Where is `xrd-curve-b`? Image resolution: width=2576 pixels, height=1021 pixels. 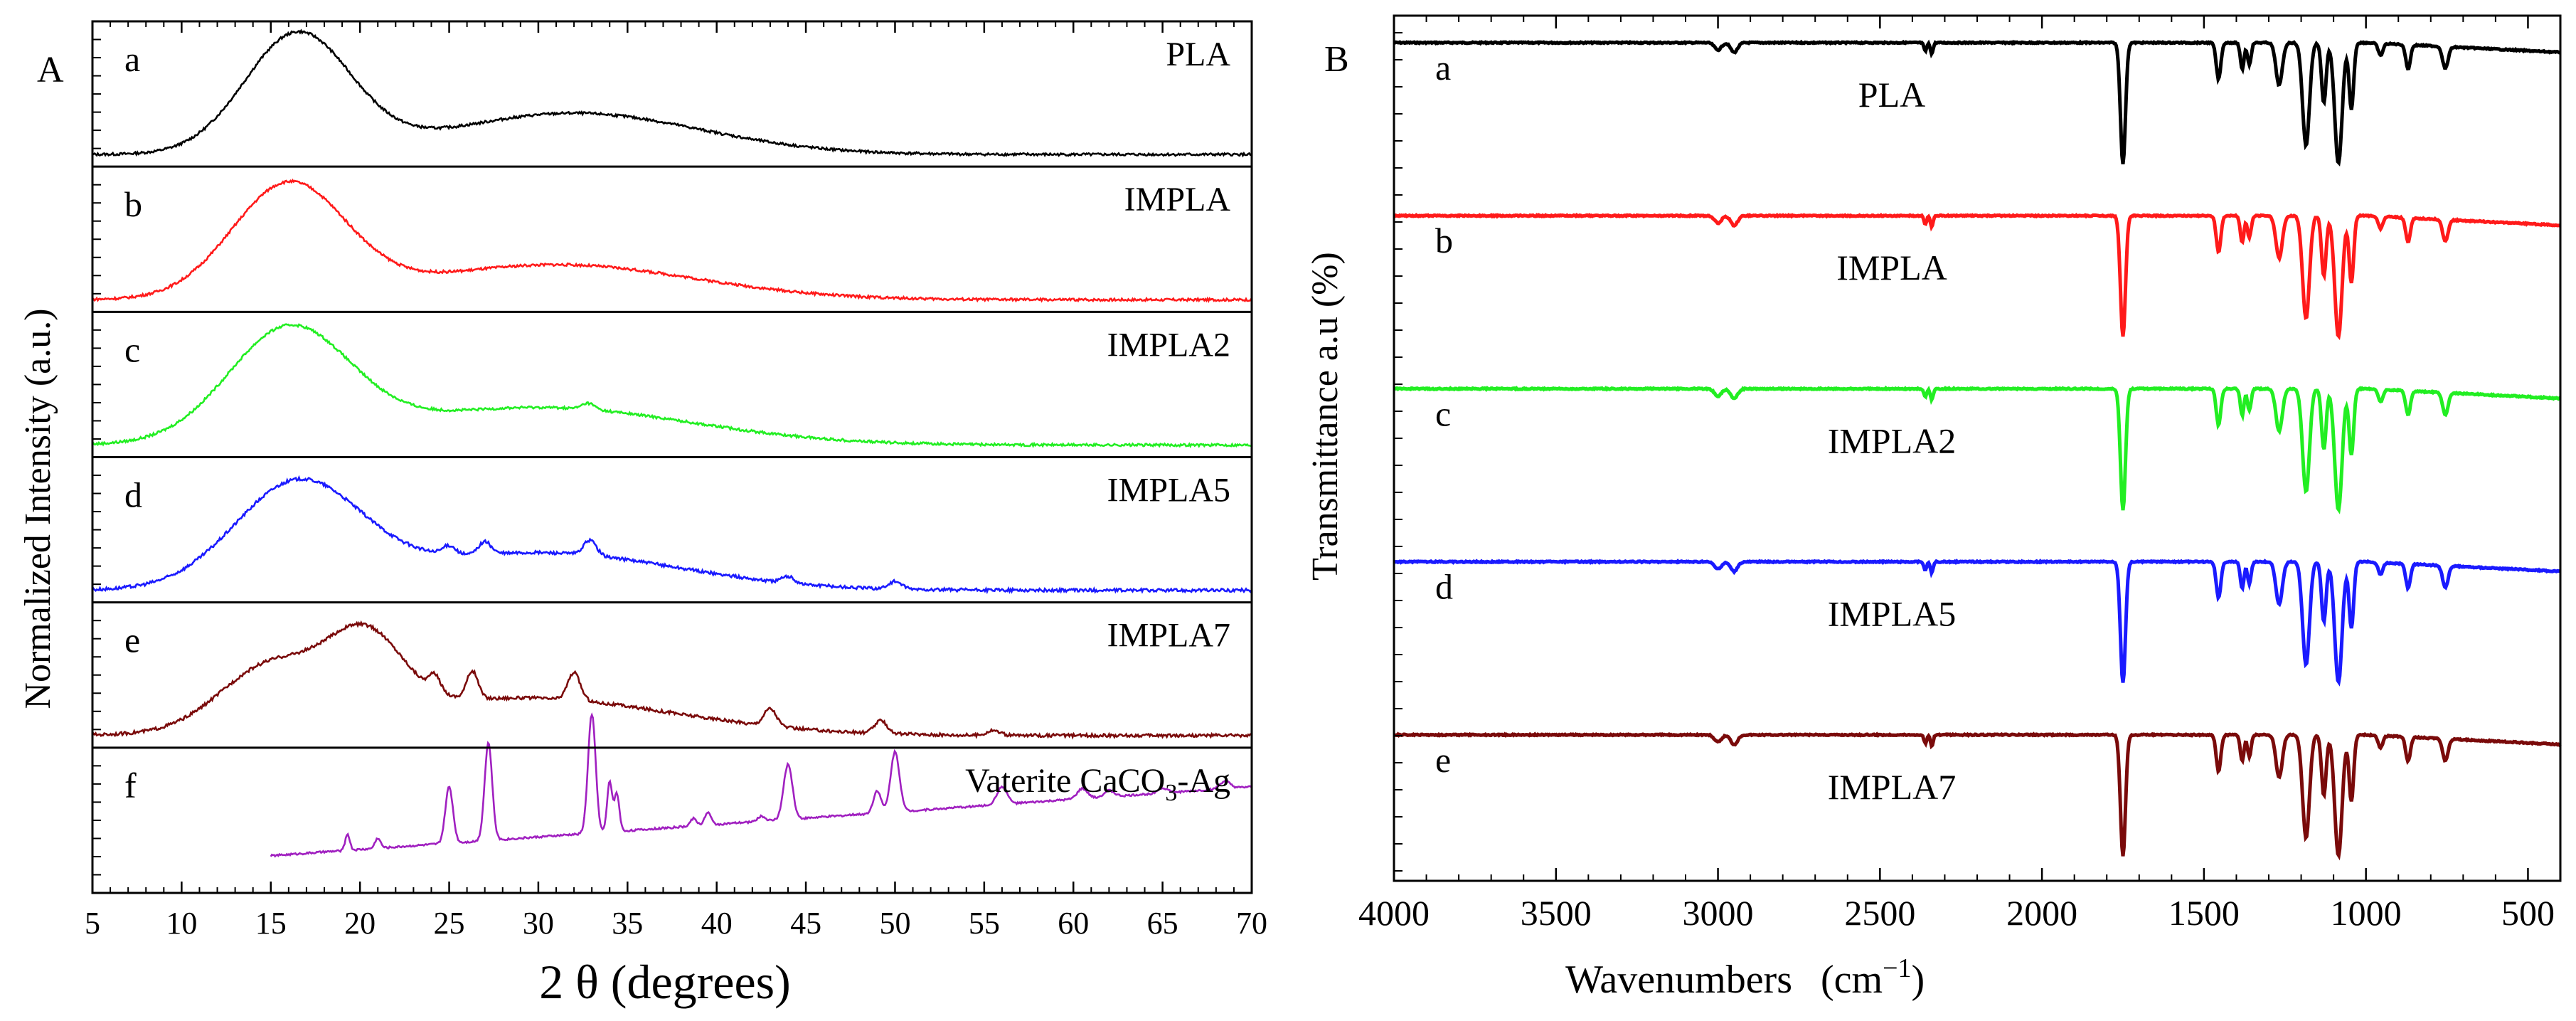
xrd-curve-b is located at coordinates (672, 241).